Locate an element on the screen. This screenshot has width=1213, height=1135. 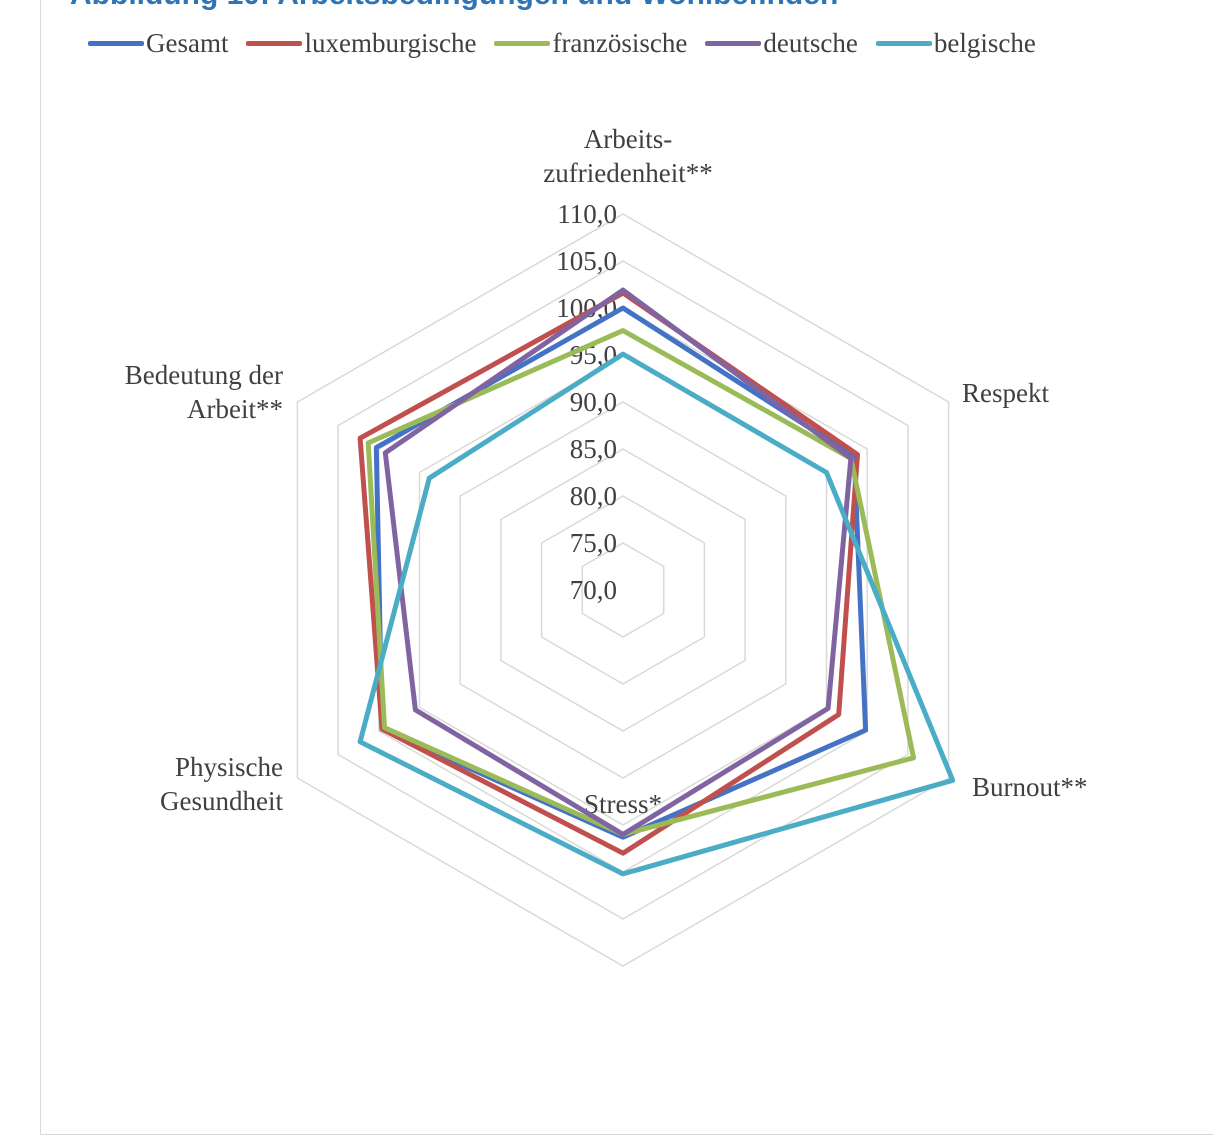
legend-label-5: belgische is located at coordinates (984, 43).